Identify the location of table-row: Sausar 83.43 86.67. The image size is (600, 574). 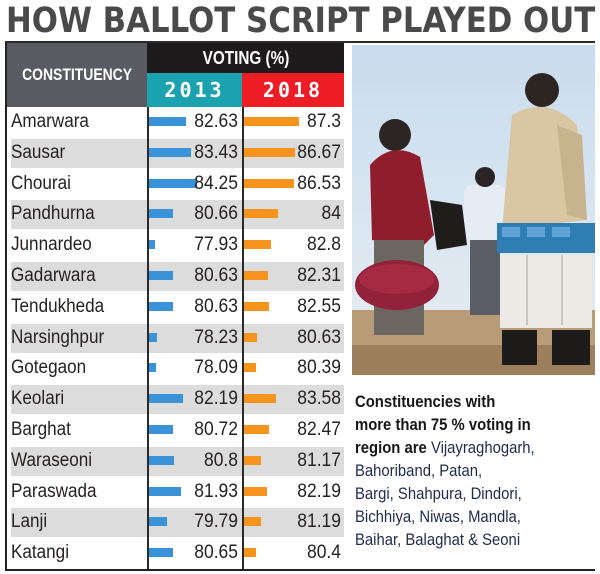
(175, 153).